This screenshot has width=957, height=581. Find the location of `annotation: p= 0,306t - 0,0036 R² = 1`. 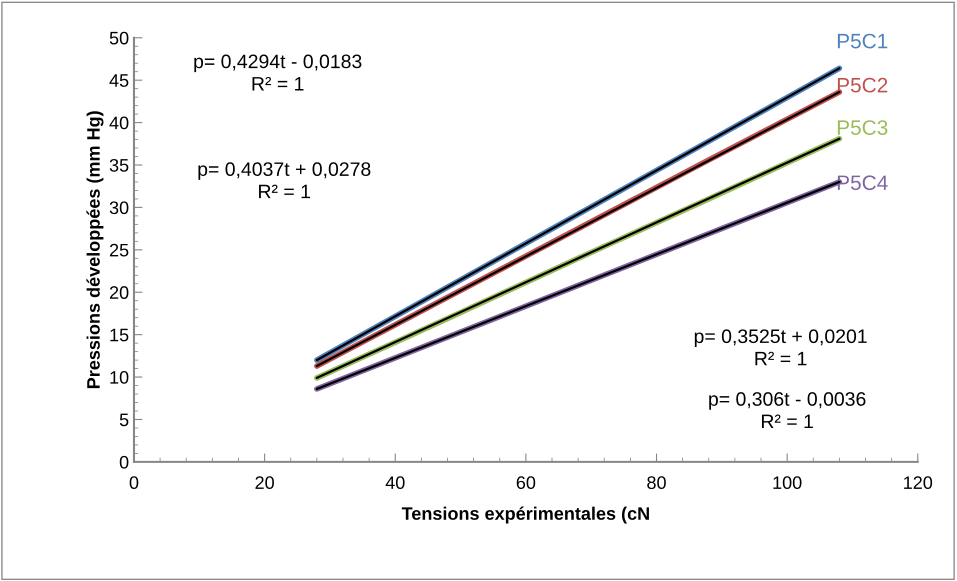

annotation: p= 0,306t - 0,0036 R² = 1 is located at coordinates (787, 410).